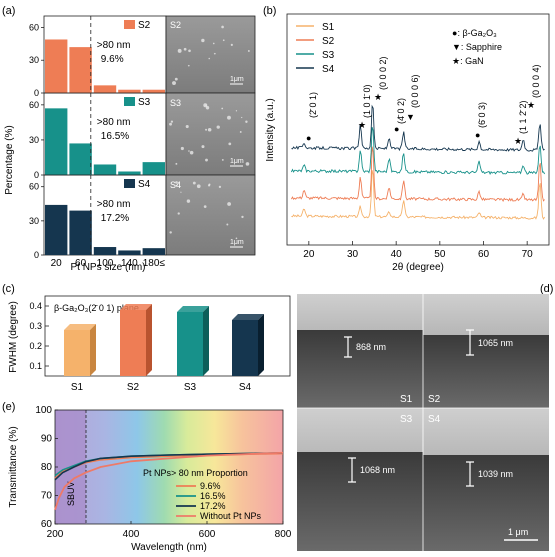 Image resolution: width=555 pixels, height=557 pixels. I want to click on panel-label-b: (b), so click(269, 11).